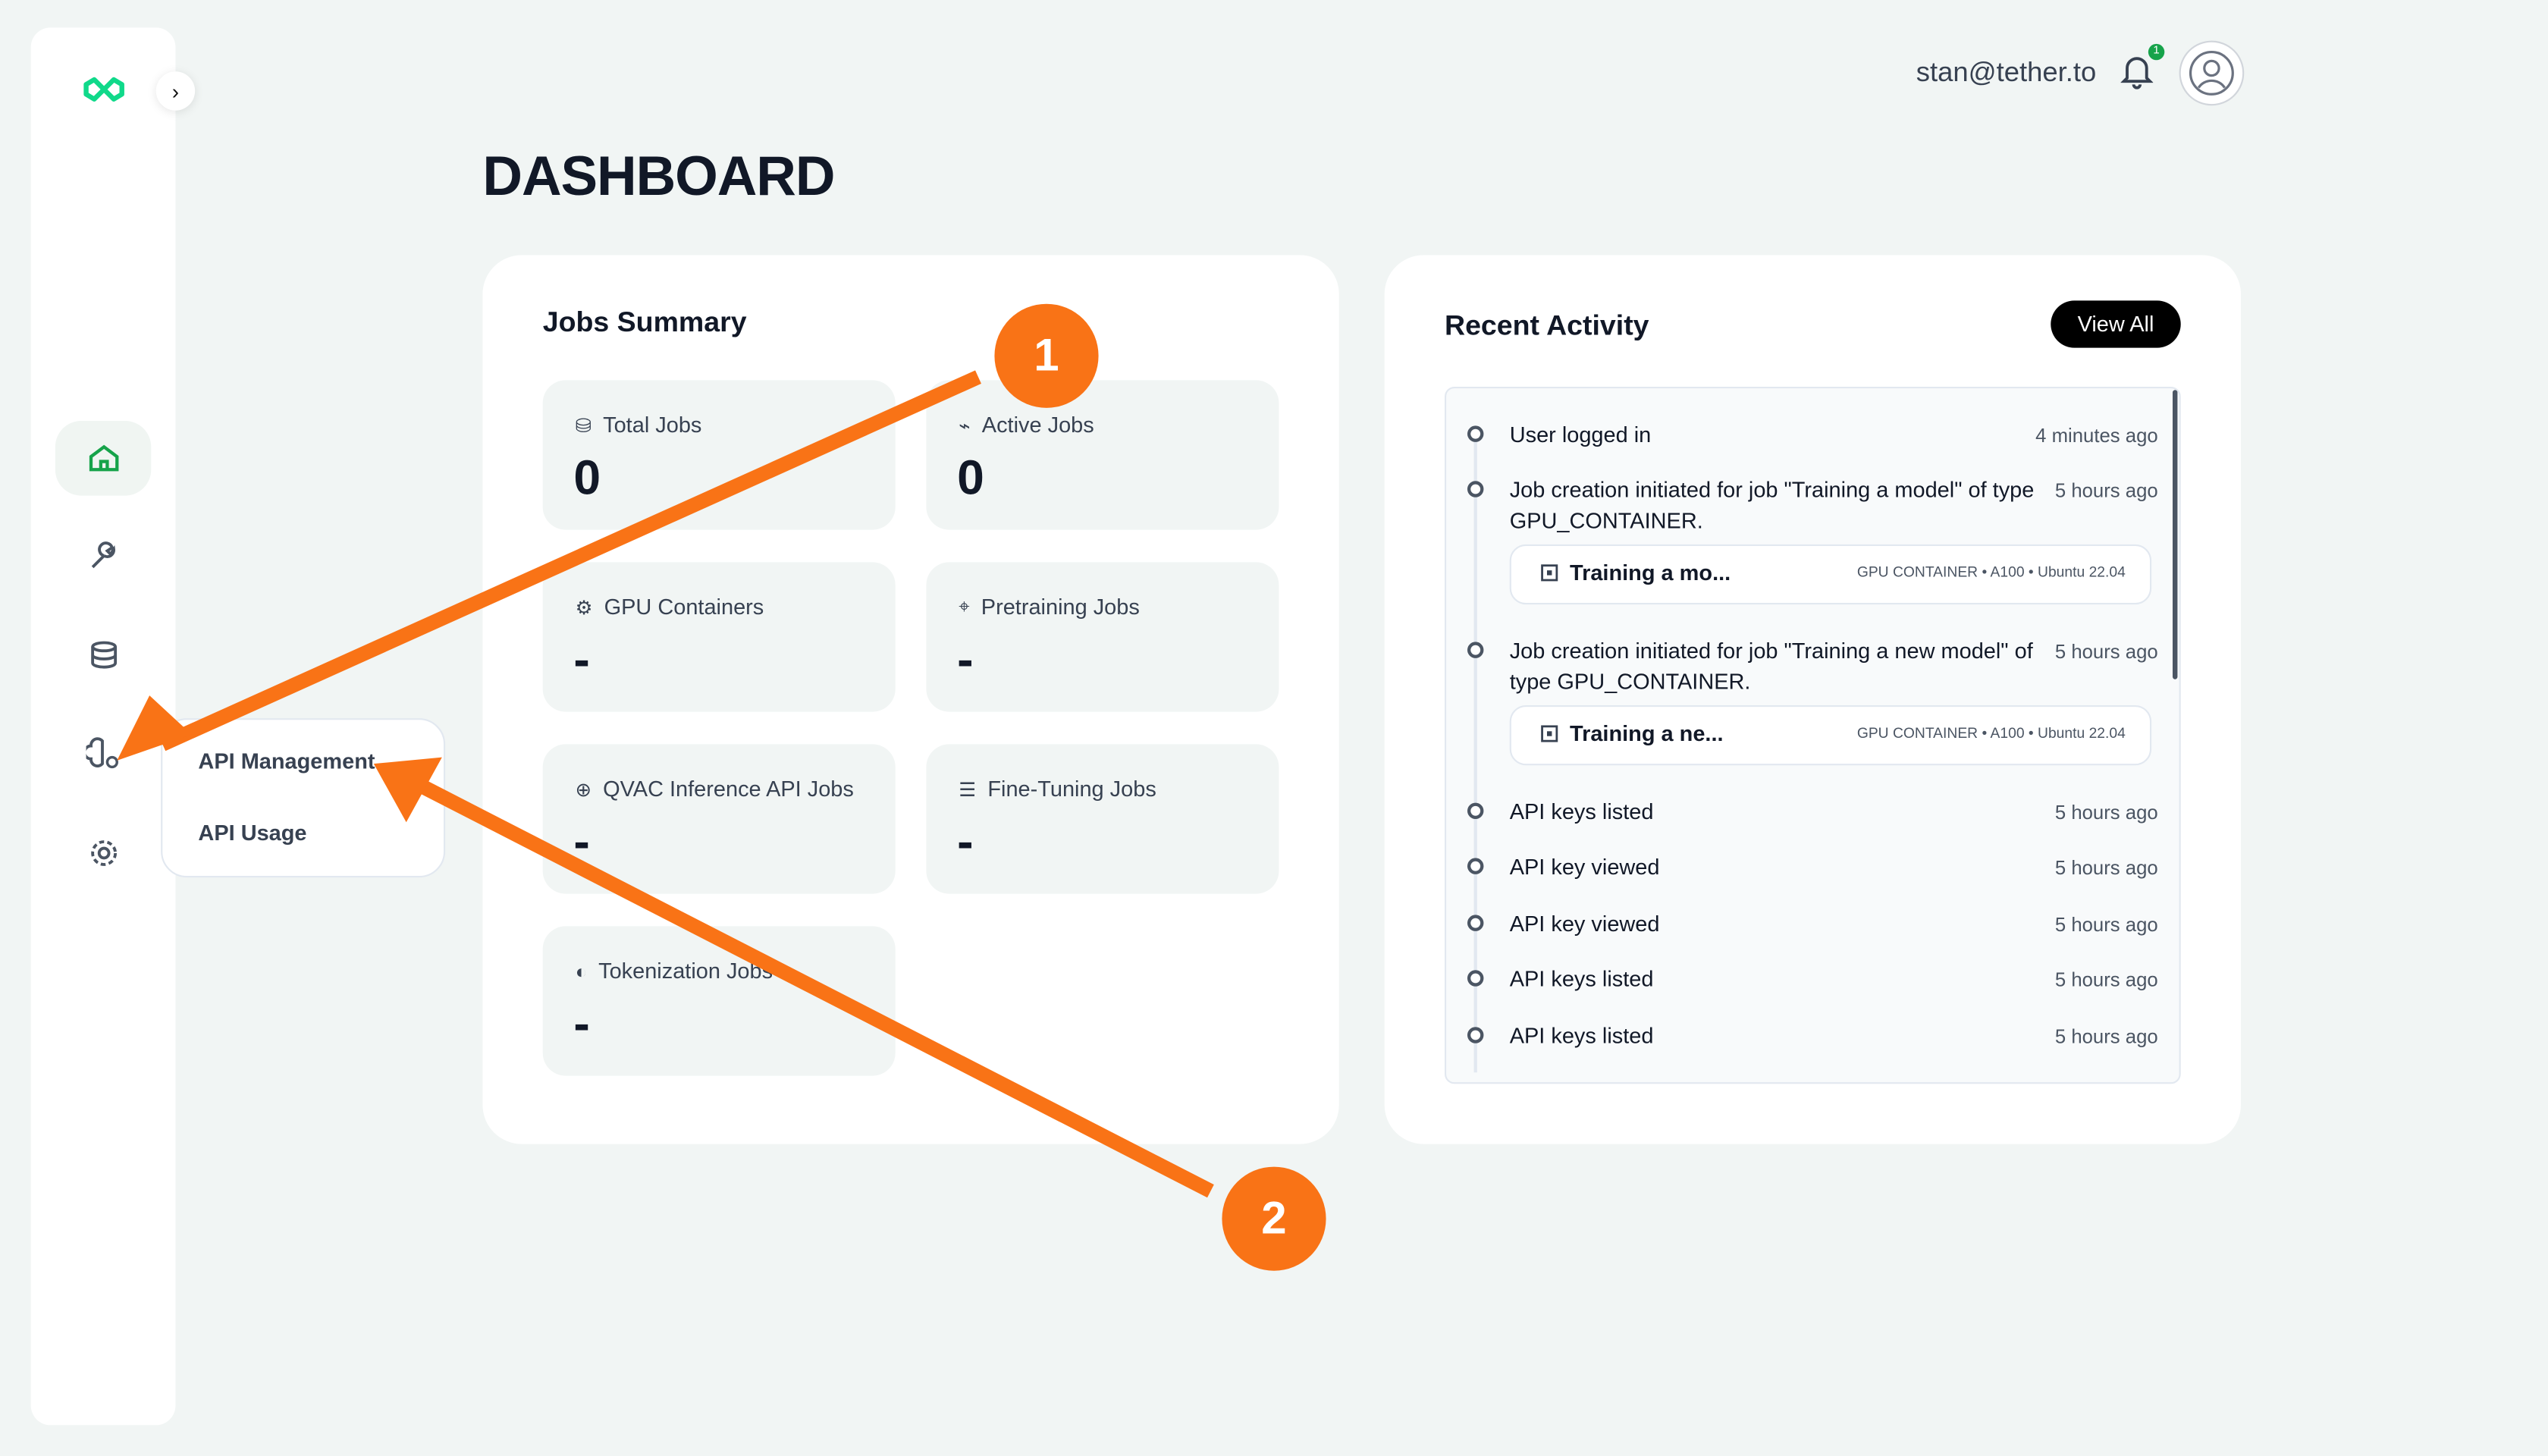  Describe the element at coordinates (968, 789) in the screenshot. I see `stat-icon: ☰` at that location.